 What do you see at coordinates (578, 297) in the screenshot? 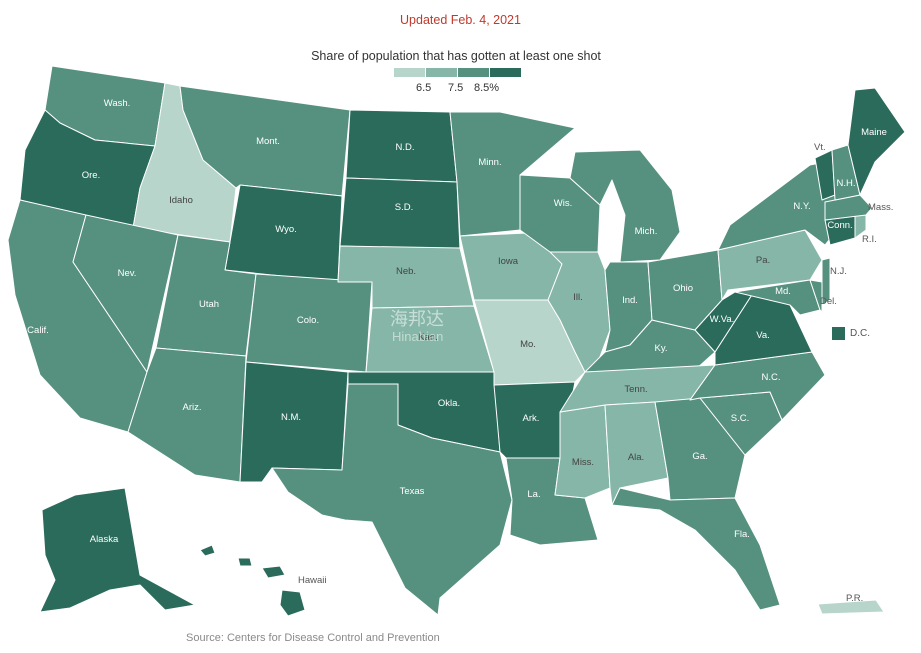
I see `state-label-il: Ill.` at bounding box center [578, 297].